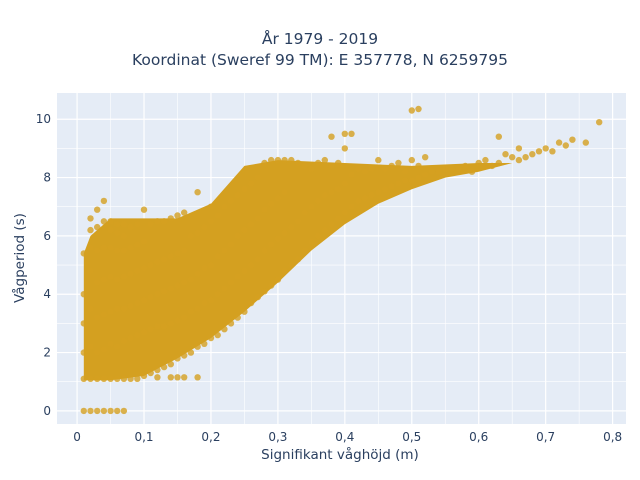 This screenshot has width=640, height=480. What do you see at coordinates (143, 437) in the screenshot?
I see `x-tick-label: 0,1` at bounding box center [143, 437].